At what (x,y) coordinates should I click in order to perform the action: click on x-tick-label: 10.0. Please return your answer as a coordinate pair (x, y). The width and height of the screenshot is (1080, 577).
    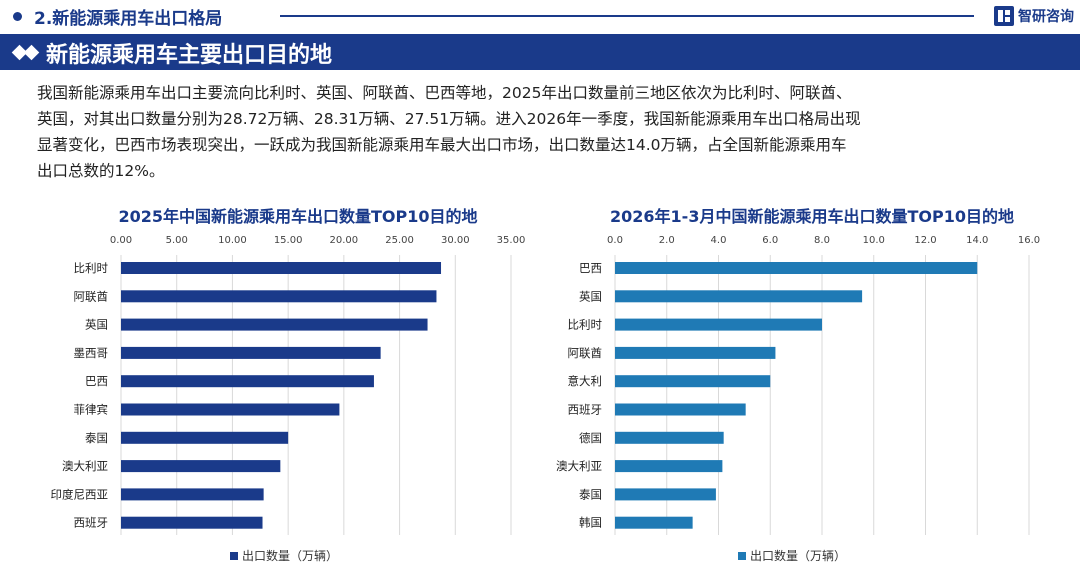
    Looking at the image, I should click on (874, 240).